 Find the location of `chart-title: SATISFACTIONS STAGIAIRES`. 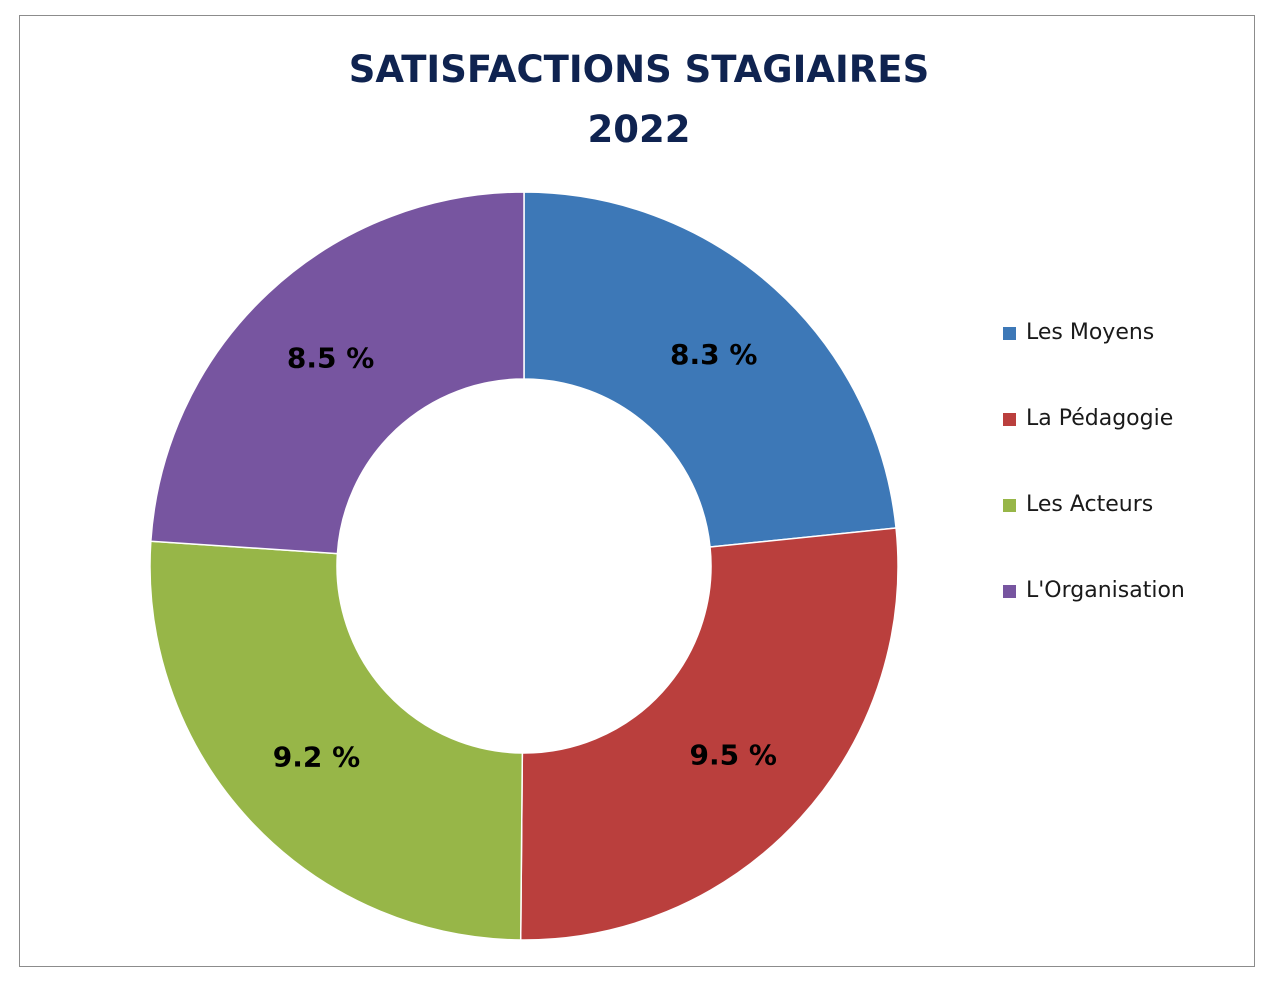

chart-title: SATISFACTIONS STAGIAIRES is located at coordinates (639, 69).